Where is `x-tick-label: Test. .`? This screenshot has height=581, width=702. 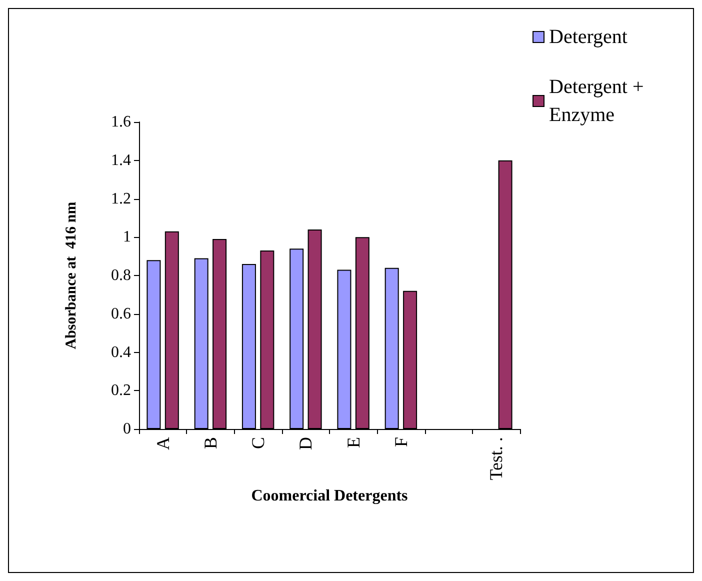 x-tick-label: Test. . is located at coordinates (496, 458).